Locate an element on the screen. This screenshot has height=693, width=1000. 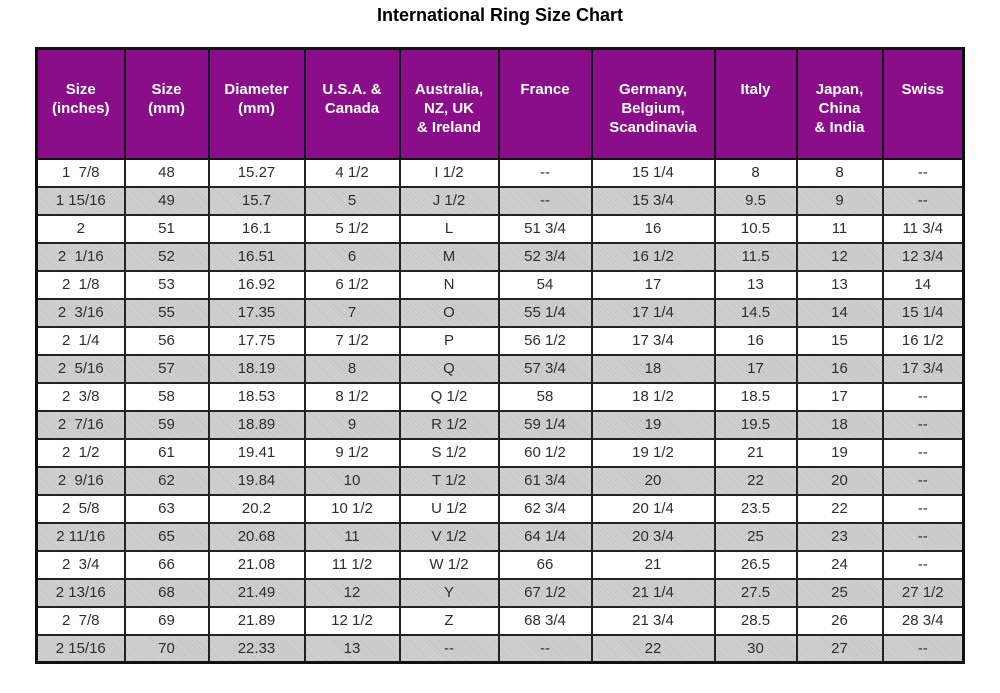
cell: 21 3/4 is located at coordinates (653, 620).